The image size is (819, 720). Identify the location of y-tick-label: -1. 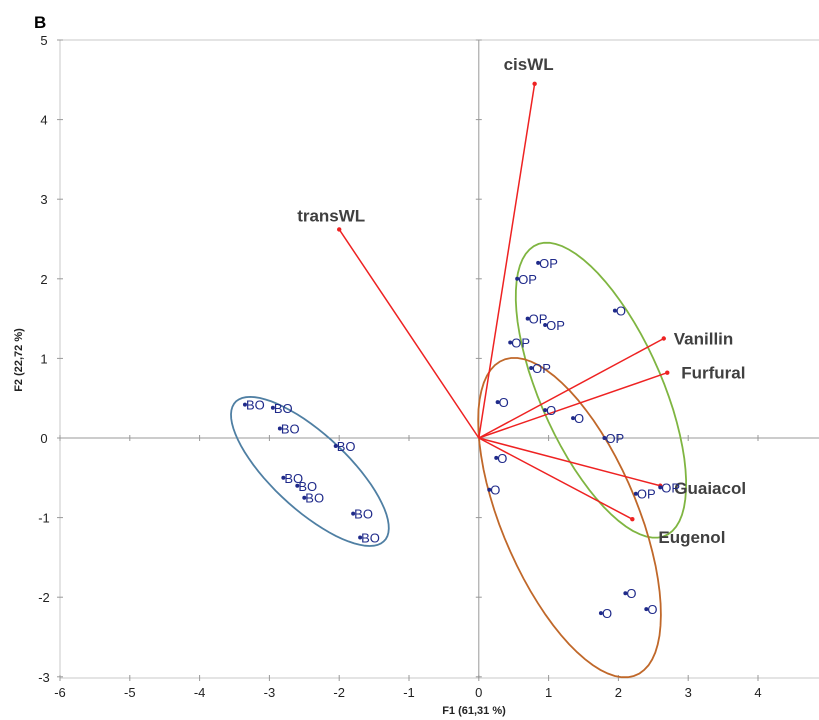
(44, 518).